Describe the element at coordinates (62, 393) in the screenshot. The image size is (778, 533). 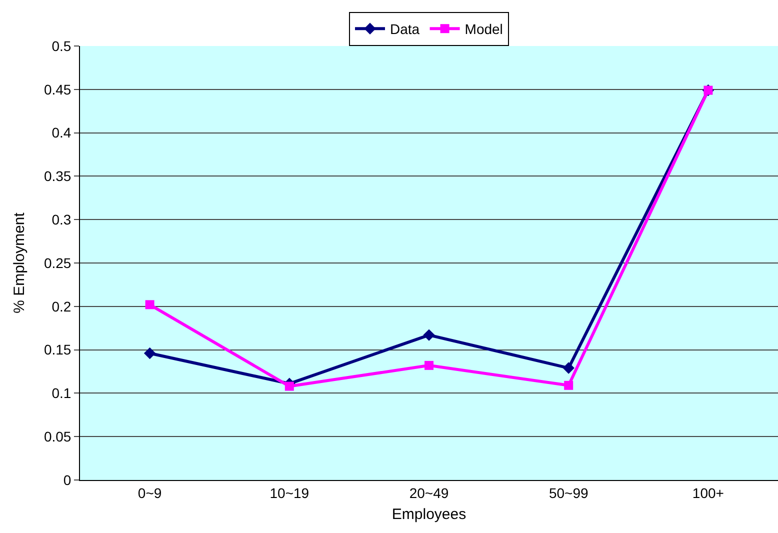
I see `y-tick-label: 0.1` at that location.